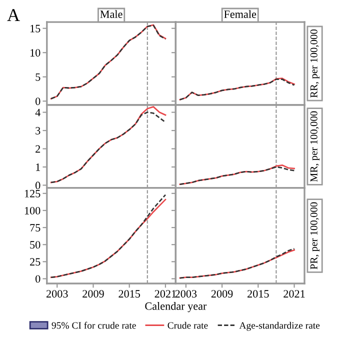 This screenshot has height=350, width=350. Describe the element at coordinates (38, 77) in the screenshot. I see `y-tick-label: 5` at that location.